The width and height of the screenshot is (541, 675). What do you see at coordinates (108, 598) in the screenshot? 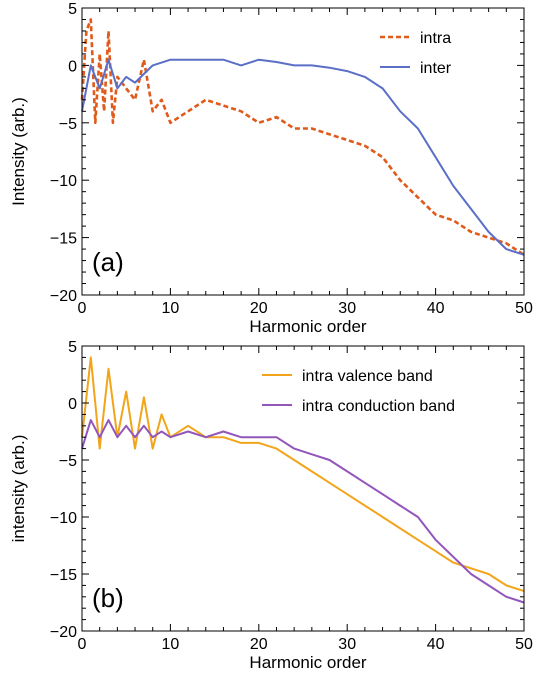
I see `panel-label: (b)` at bounding box center [108, 598].